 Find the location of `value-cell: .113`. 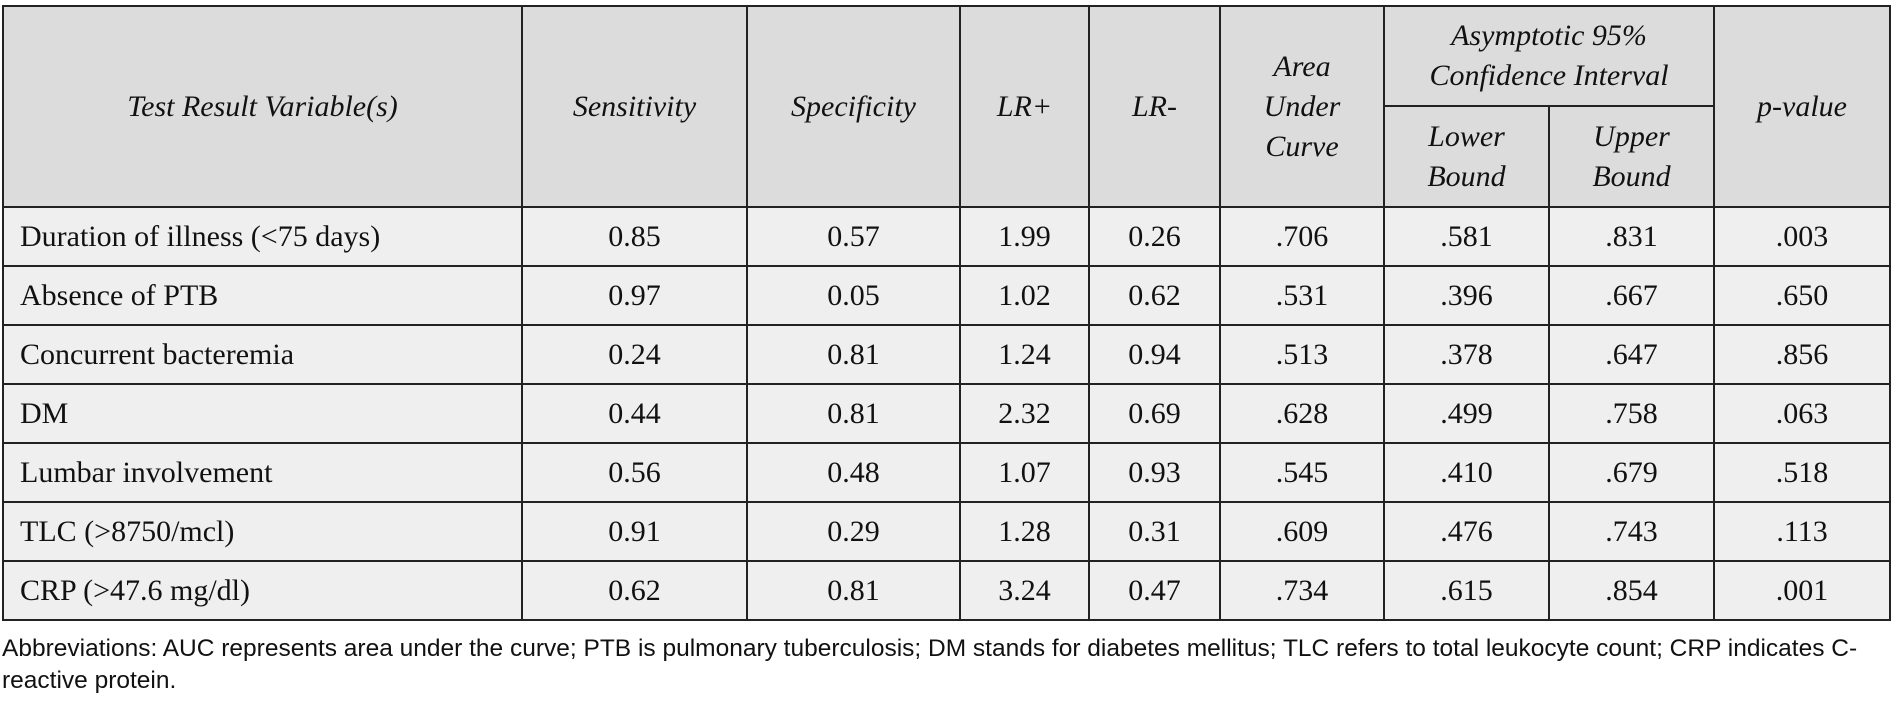

value-cell: .113 is located at coordinates (1802, 531).